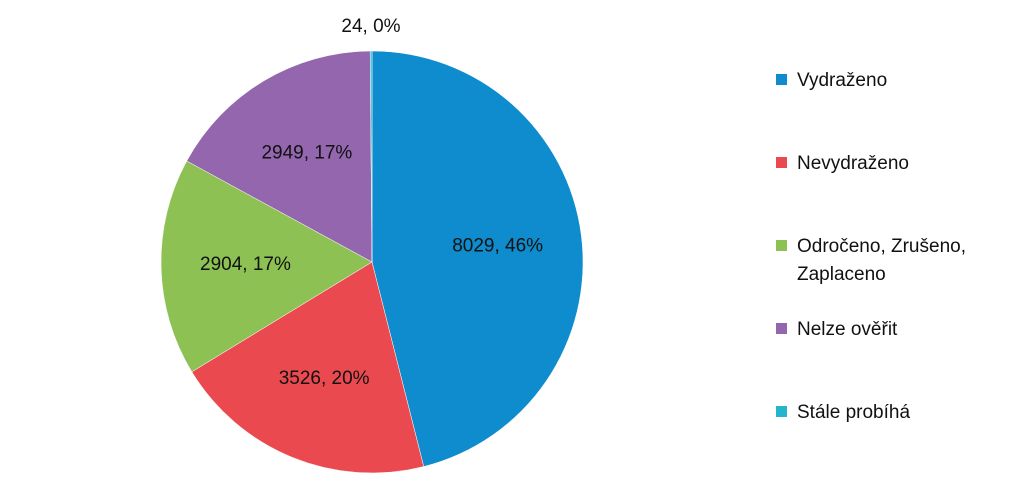 The width and height of the screenshot is (1024, 497). I want to click on legend-label: Vydraženo, so click(842, 80).